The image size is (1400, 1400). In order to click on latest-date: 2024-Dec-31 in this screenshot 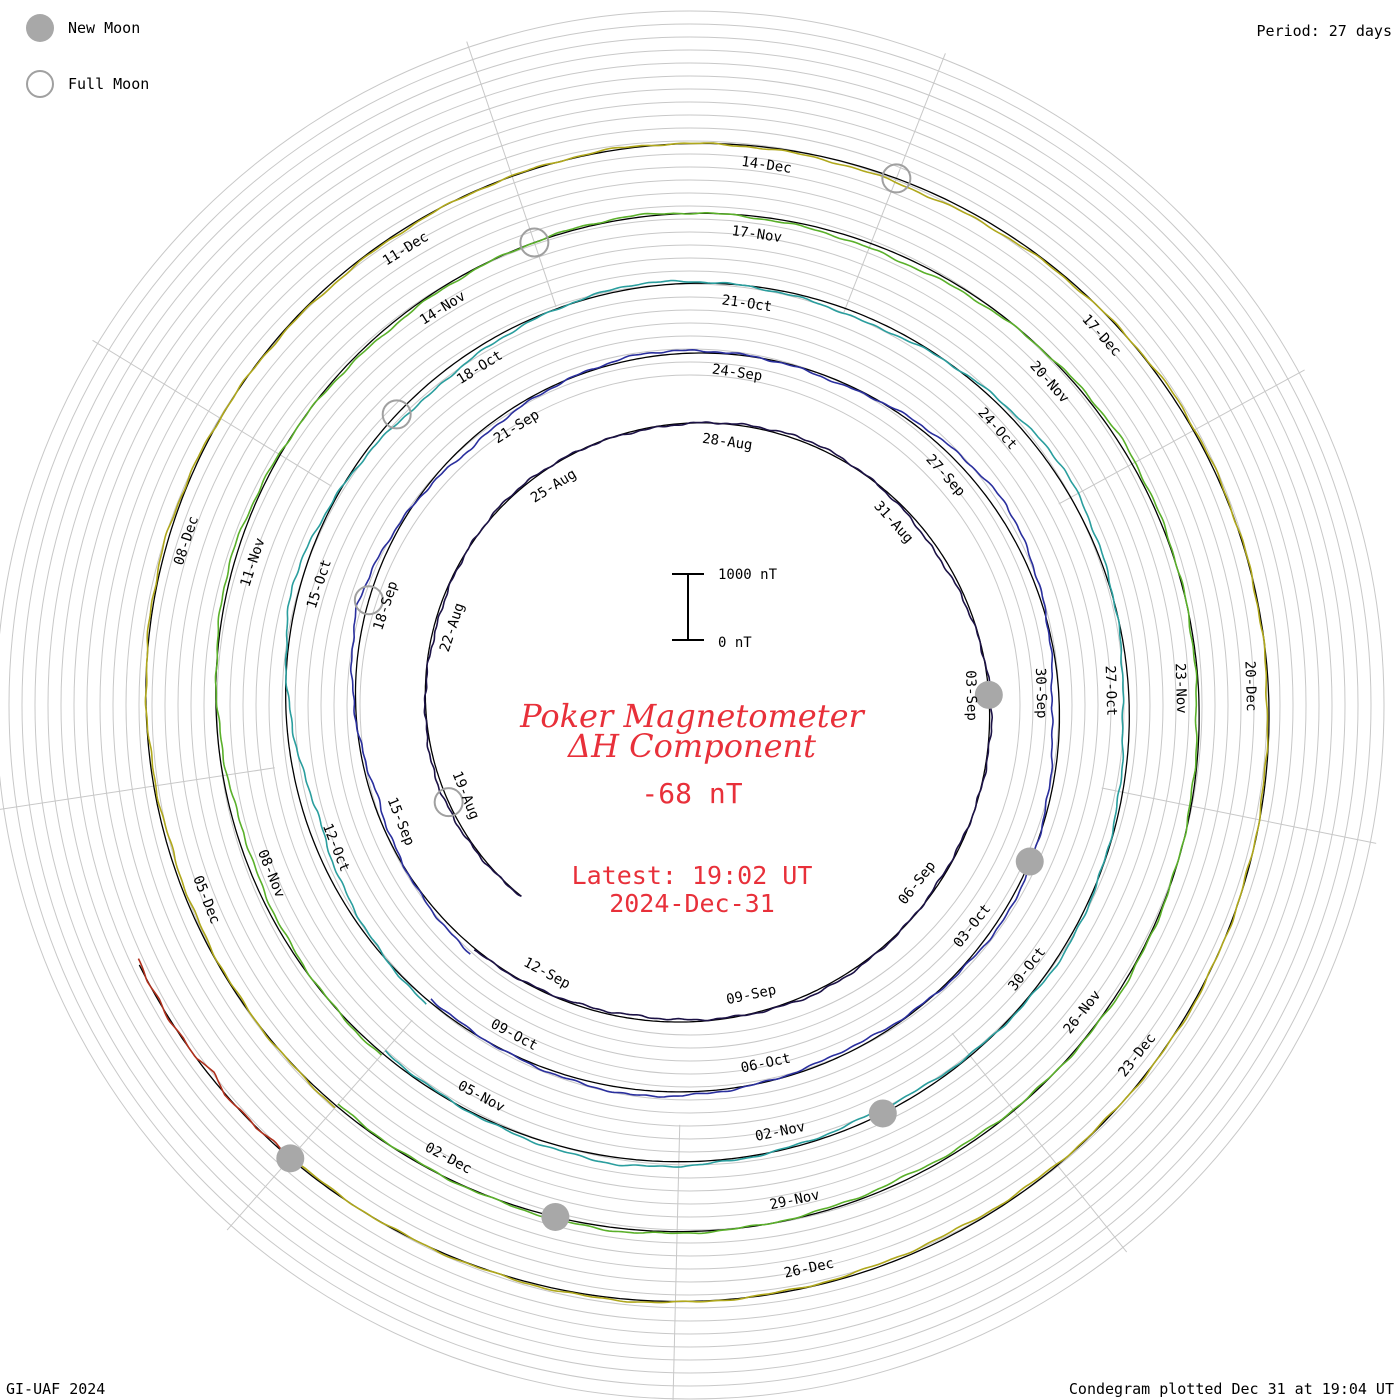, I will do `click(692, 903)`.